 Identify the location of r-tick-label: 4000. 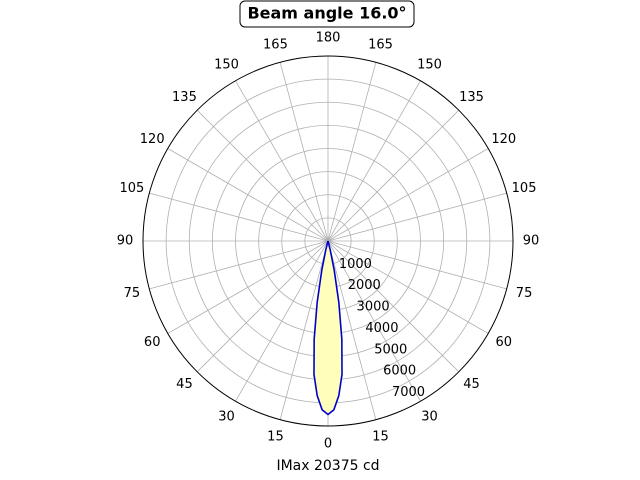
(381, 328).